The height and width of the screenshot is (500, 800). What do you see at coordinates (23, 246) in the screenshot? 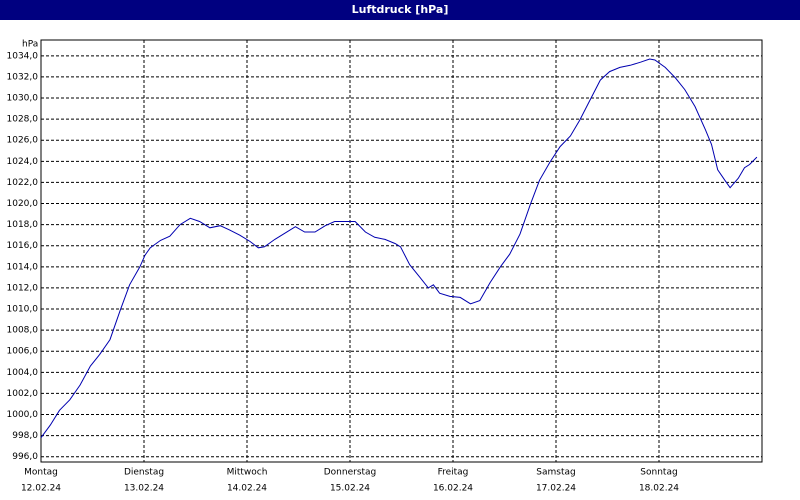
I see `y-tick-label: 1016,0` at bounding box center [23, 246].